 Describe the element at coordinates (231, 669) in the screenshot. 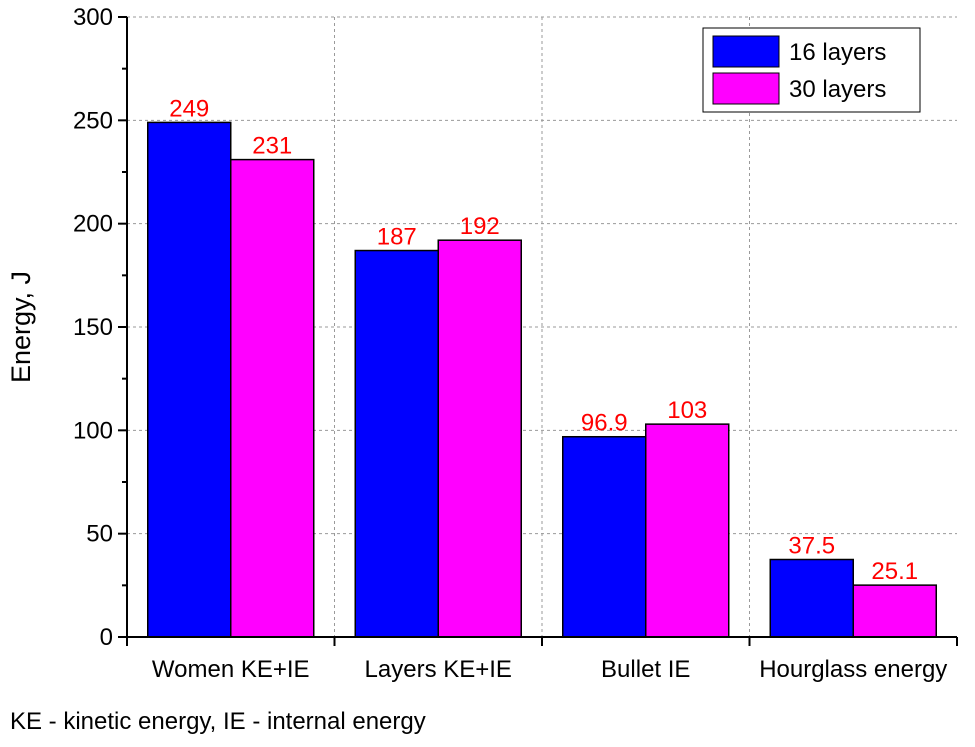

I see `category-label: Women KE+IE` at that location.